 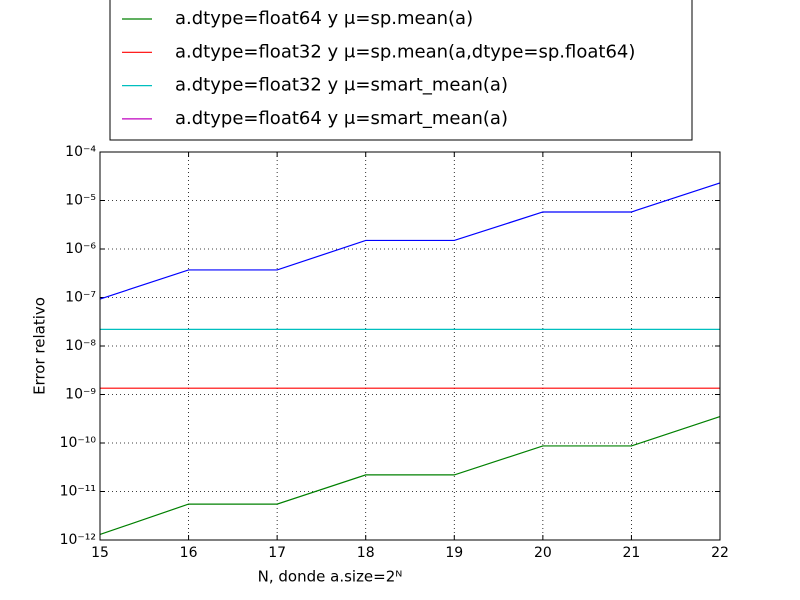 I want to click on y-tick-label: 10⁻⁷, so click(x=80, y=298).